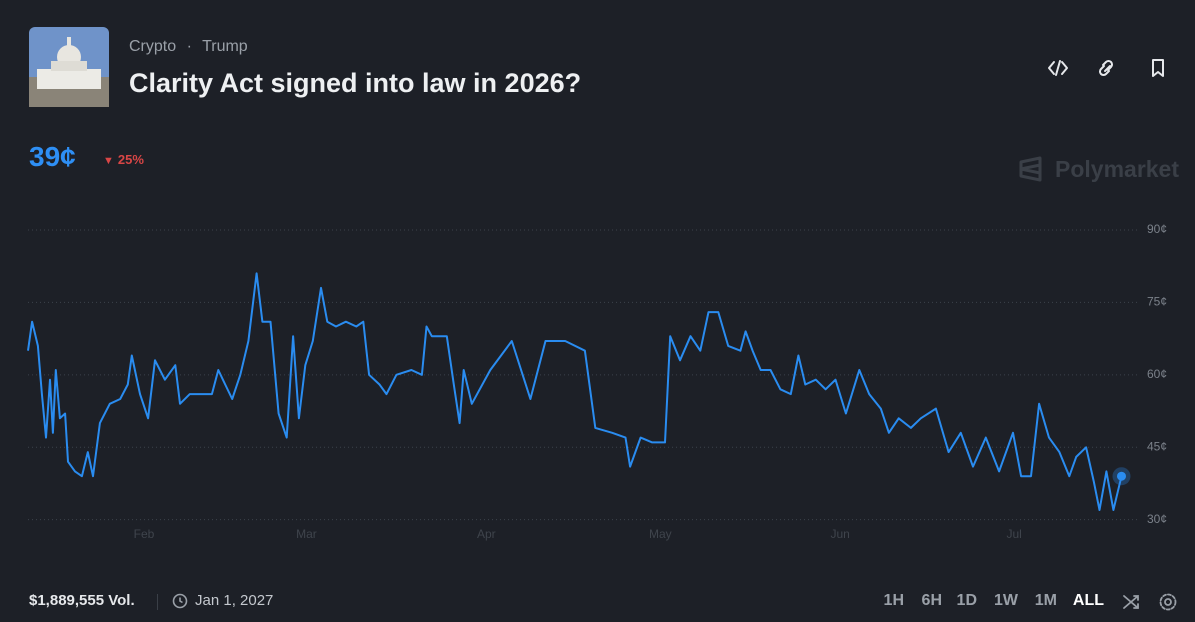 This screenshot has height=622, width=1195. Describe the element at coordinates (355, 83) in the screenshot. I see `market-title: Clarity Act signed into law in 2026?` at that location.